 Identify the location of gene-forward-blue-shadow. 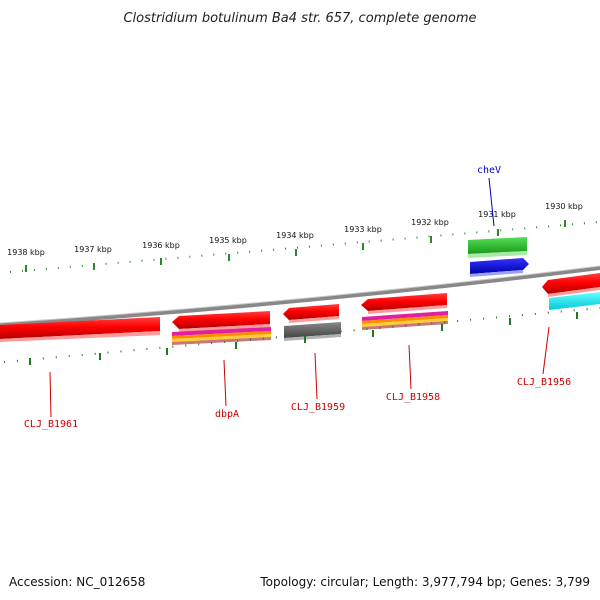
(496, 273).